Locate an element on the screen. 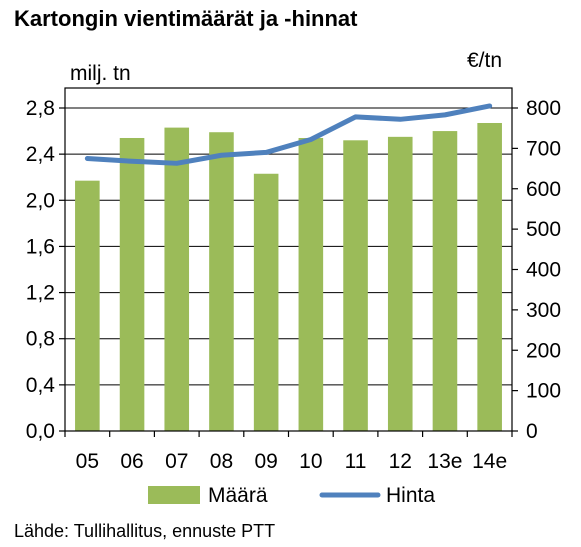 The height and width of the screenshot is (547, 581). left-axis-unit: milj. tn is located at coordinates (100, 73).